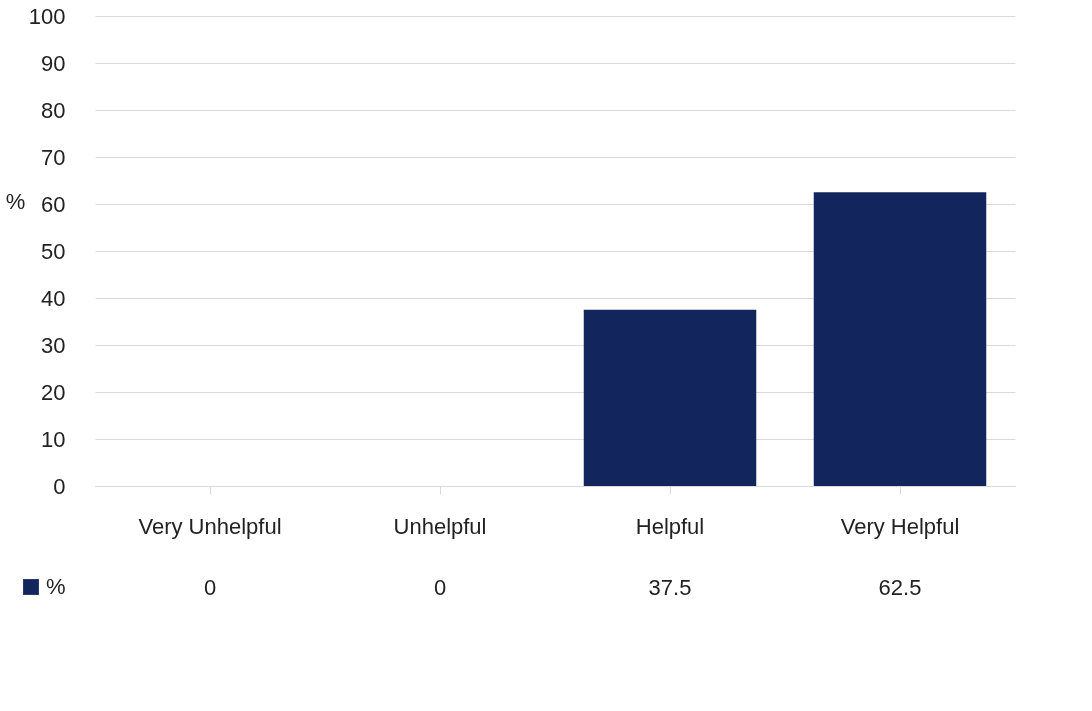 The image size is (1092, 711). Describe the element at coordinates (53, 63) in the screenshot. I see `y-tick-label: 90` at that location.